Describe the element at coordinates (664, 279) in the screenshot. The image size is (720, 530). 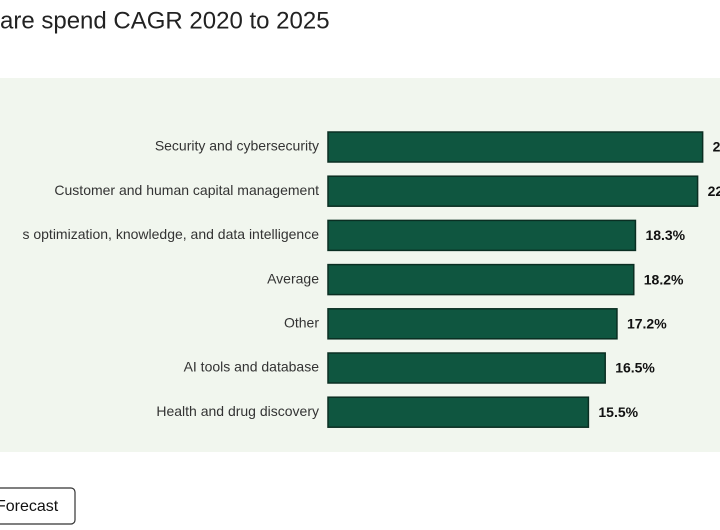
I see `value-label: 18.2%` at that location.